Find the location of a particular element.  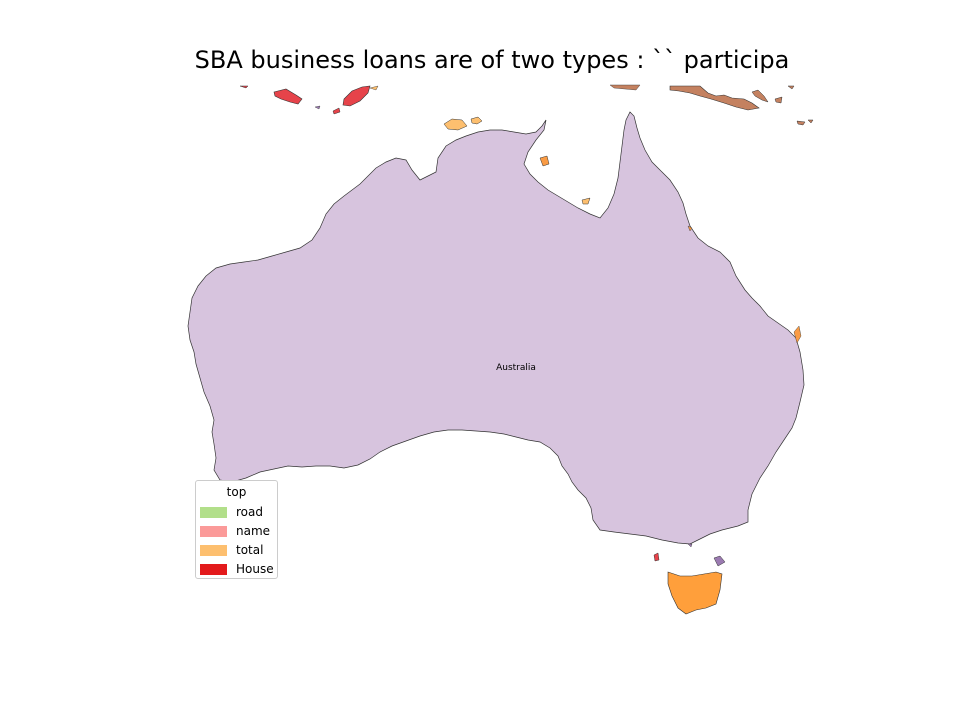

legend-swatch-total is located at coordinates (213, 550).